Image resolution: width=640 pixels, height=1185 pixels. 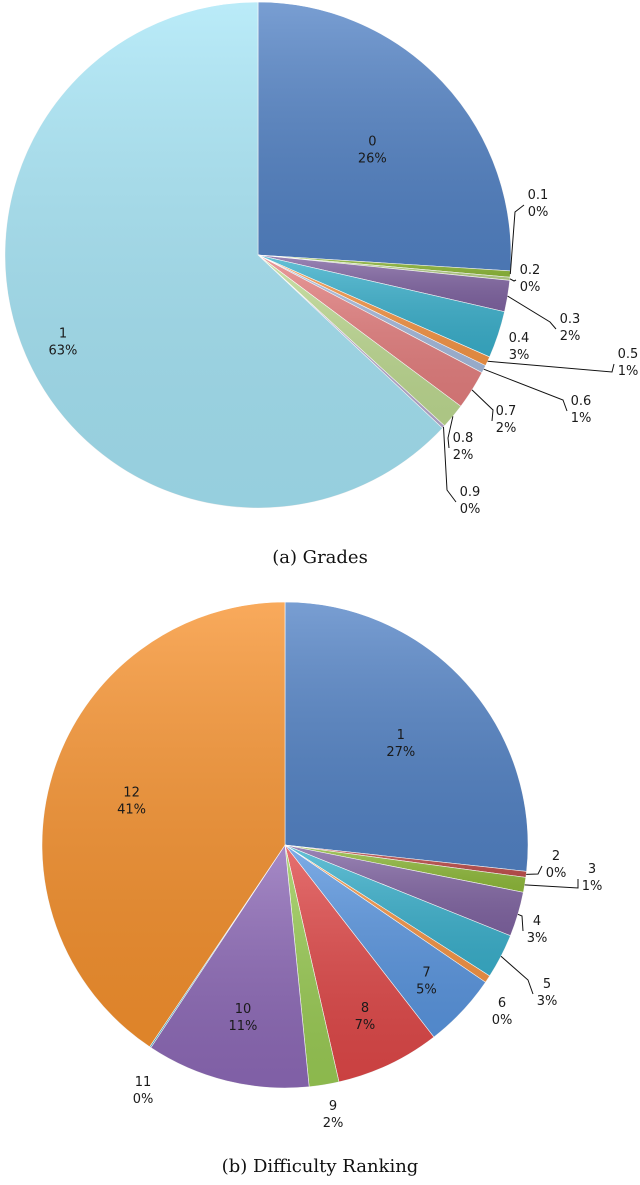 I want to click on slice-category-label: 0.6, so click(x=581, y=401).